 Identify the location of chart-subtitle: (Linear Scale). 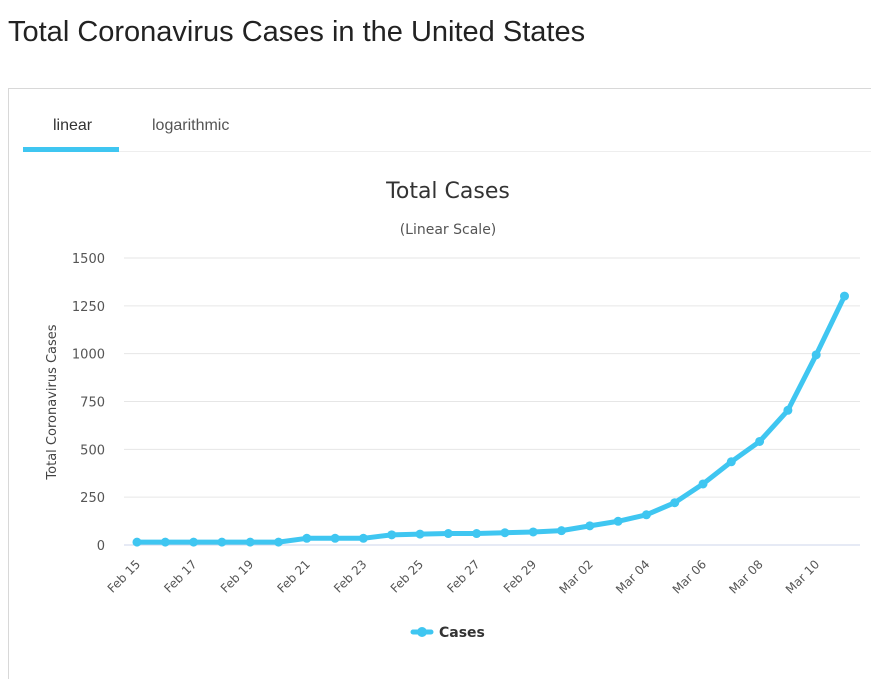
(448, 230).